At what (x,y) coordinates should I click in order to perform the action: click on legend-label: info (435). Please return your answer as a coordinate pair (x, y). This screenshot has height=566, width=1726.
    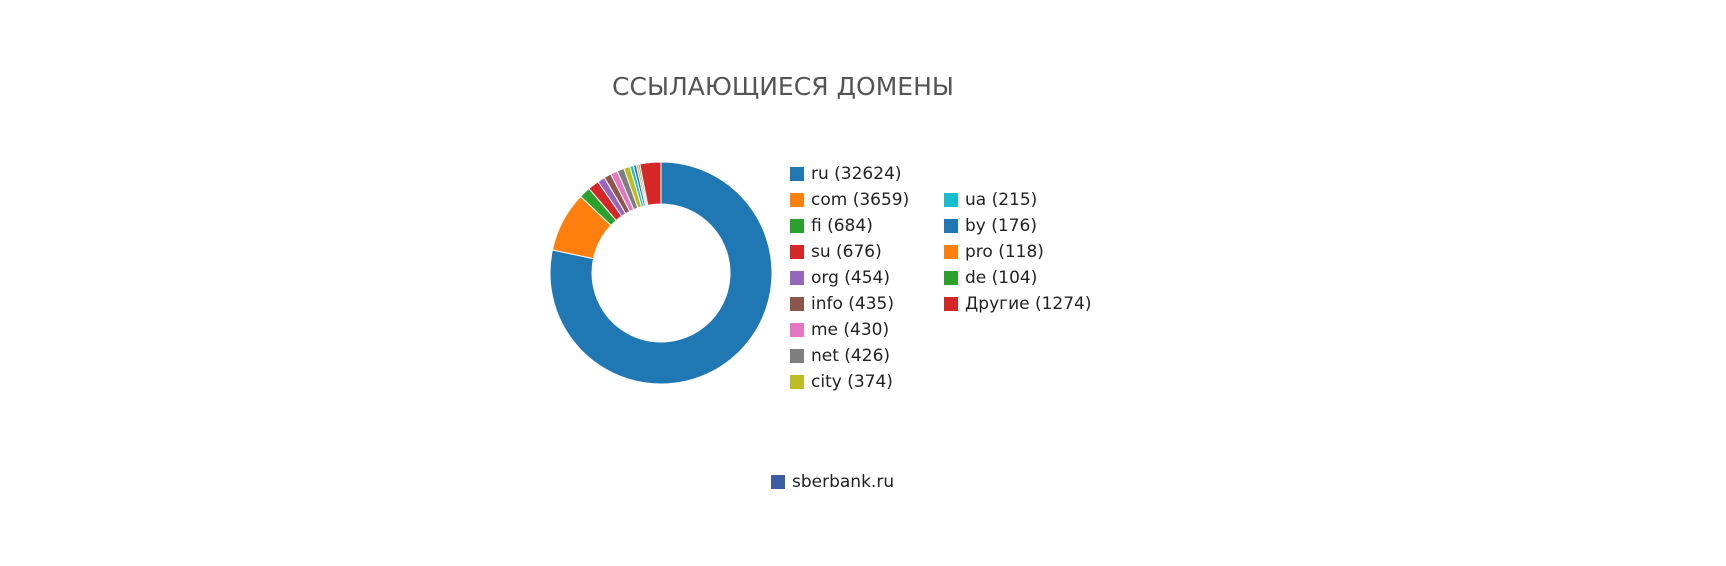
    Looking at the image, I should click on (852, 304).